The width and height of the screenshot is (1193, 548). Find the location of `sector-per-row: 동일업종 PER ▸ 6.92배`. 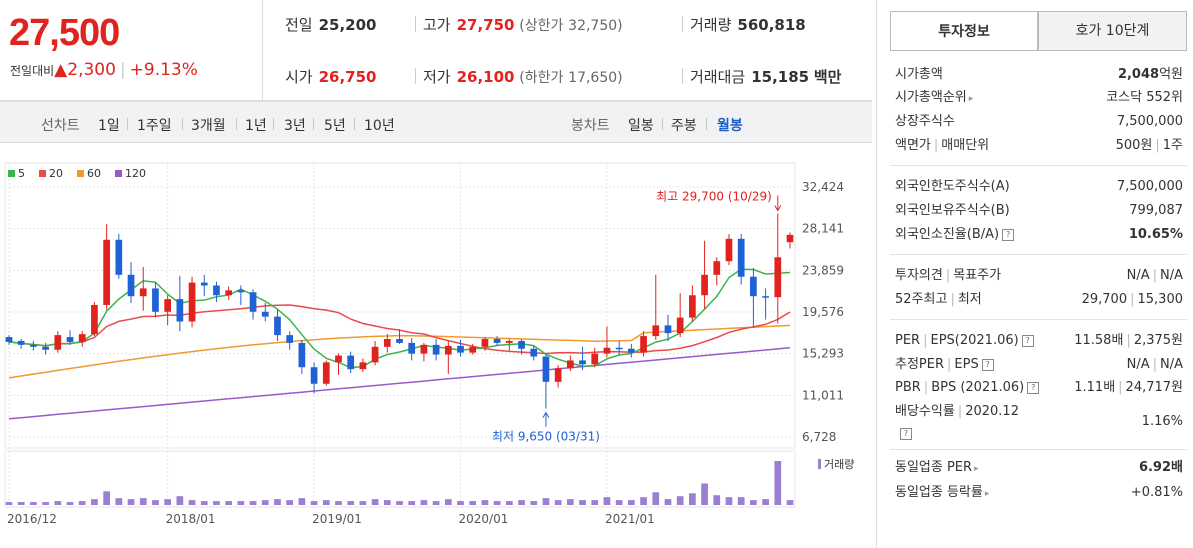

sector-per-row: 동일업종 PER ▸ 6.92배 is located at coordinates (1039, 467).